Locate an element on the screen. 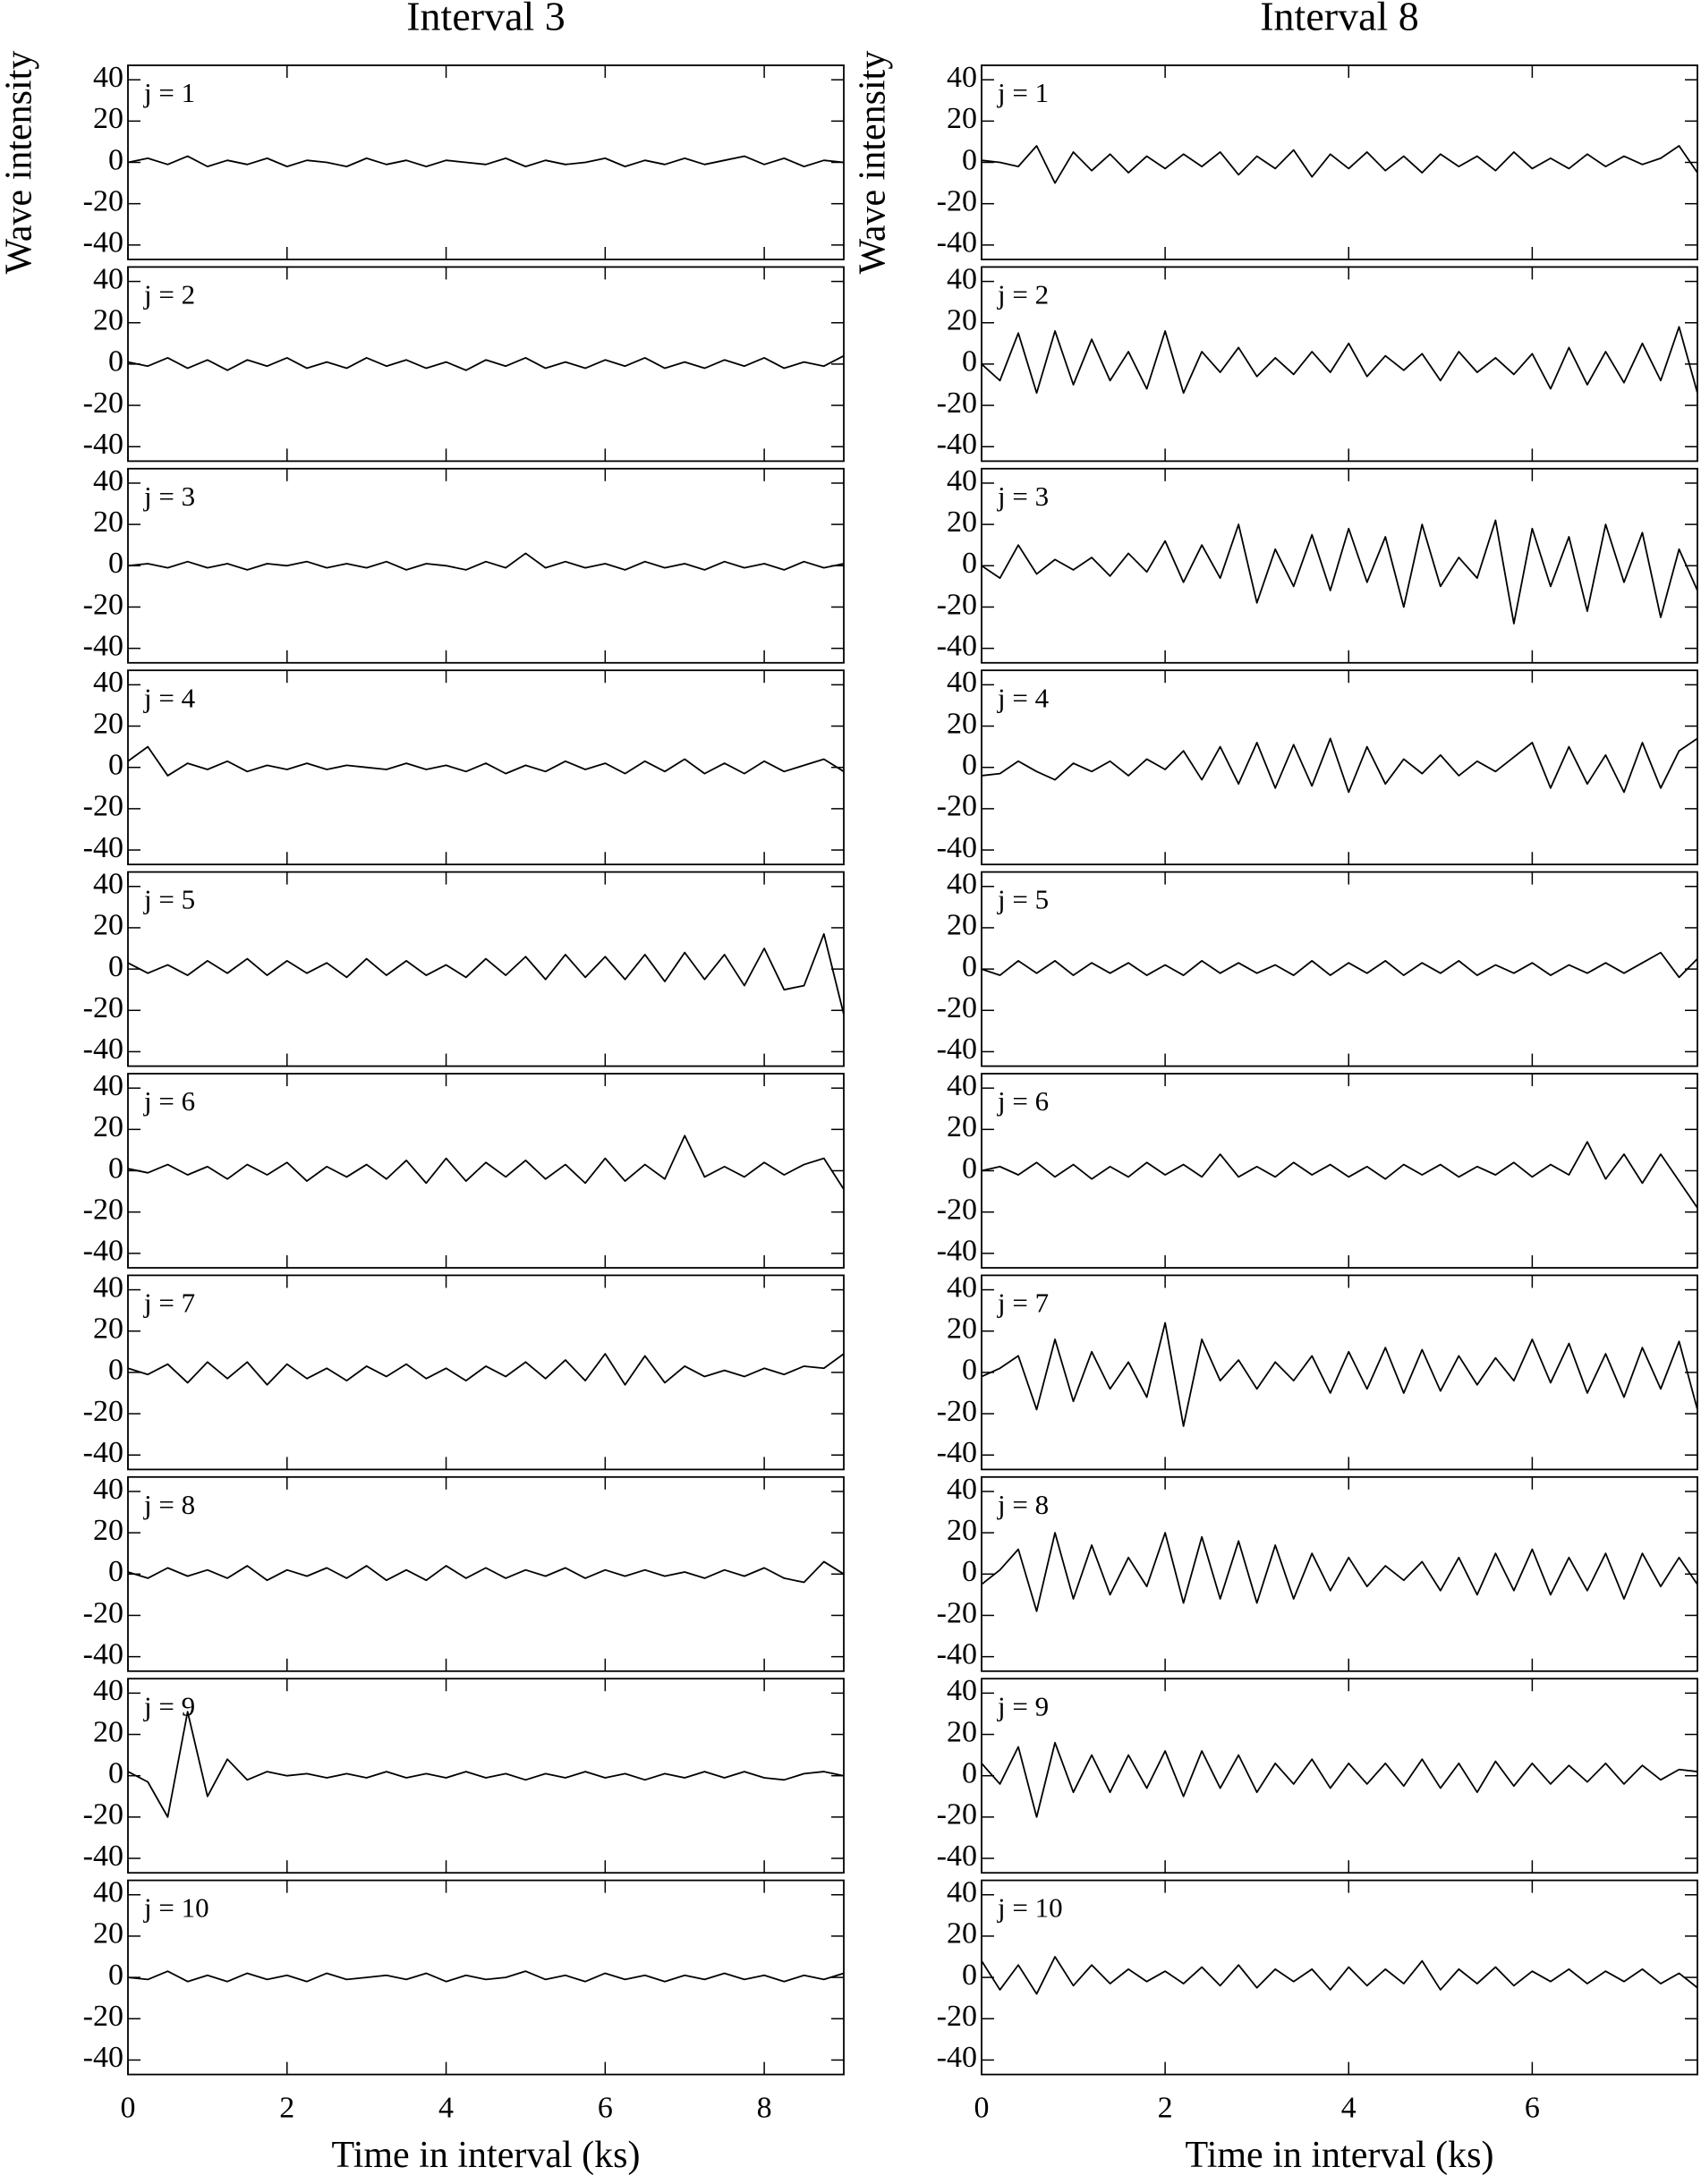 The width and height of the screenshot is (1701, 2184). panel-label: j = 1 is located at coordinates (169, 92).